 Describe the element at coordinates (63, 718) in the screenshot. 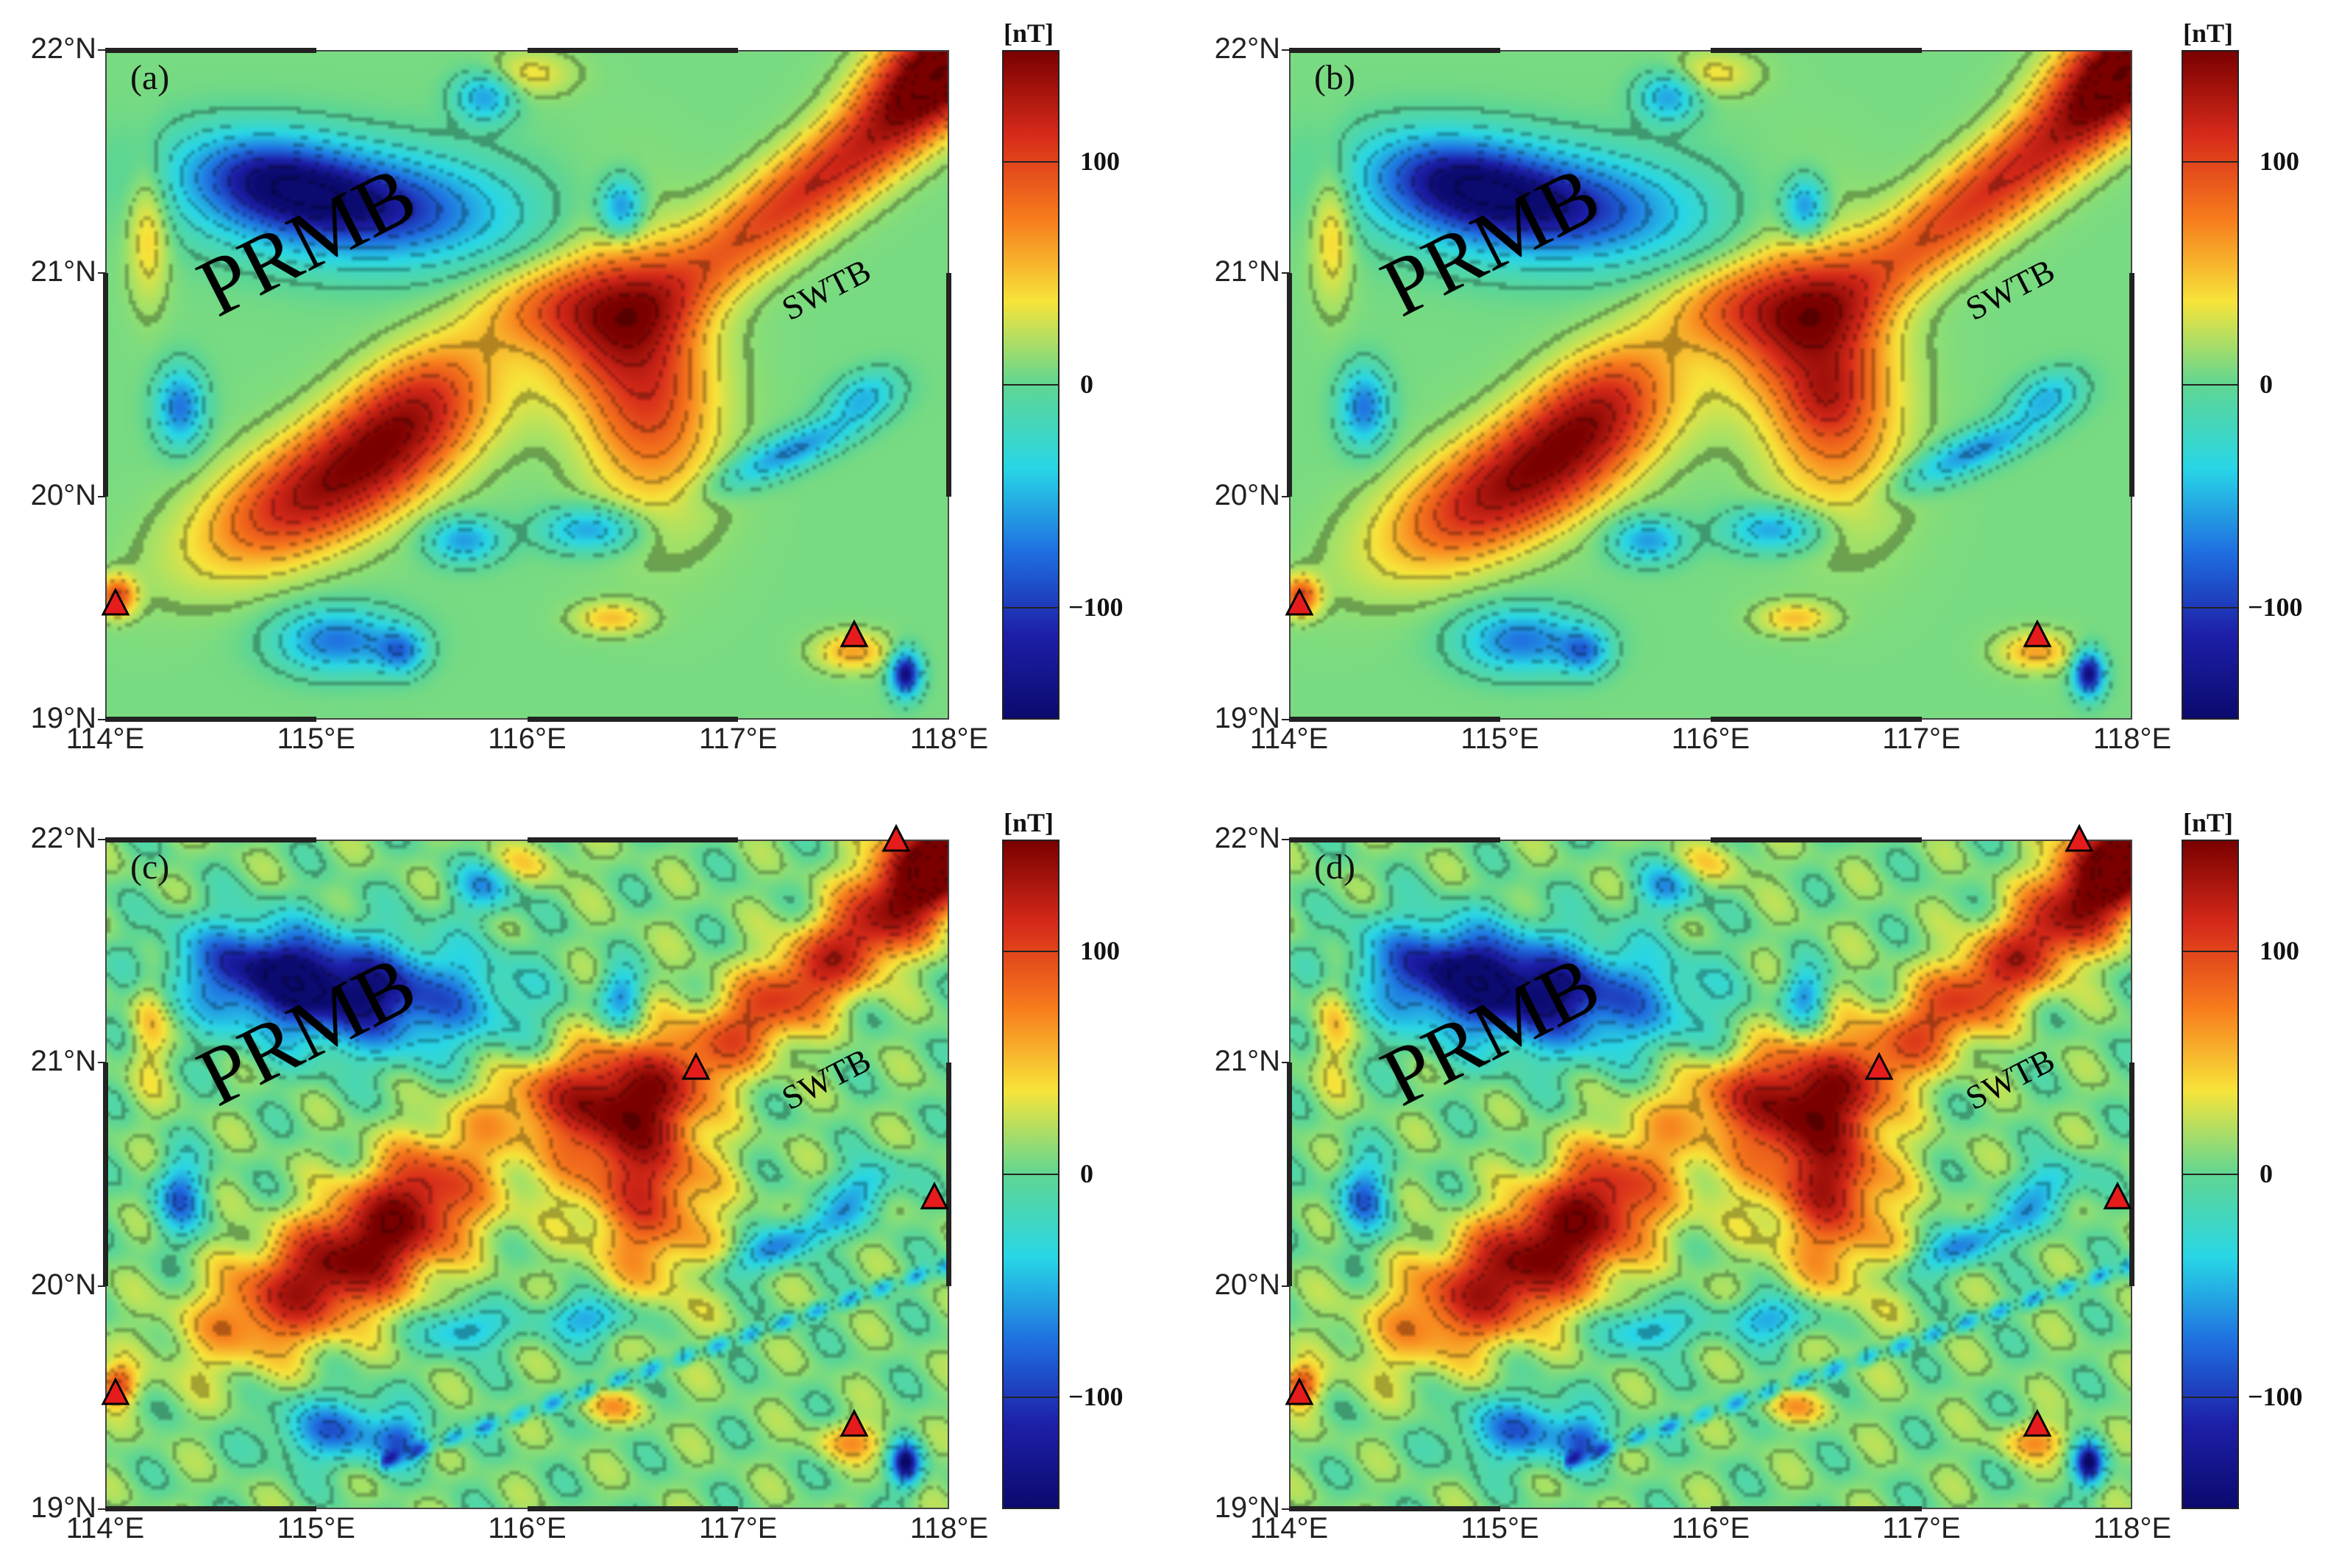

I see `y-tick-label: 19°N` at that location.